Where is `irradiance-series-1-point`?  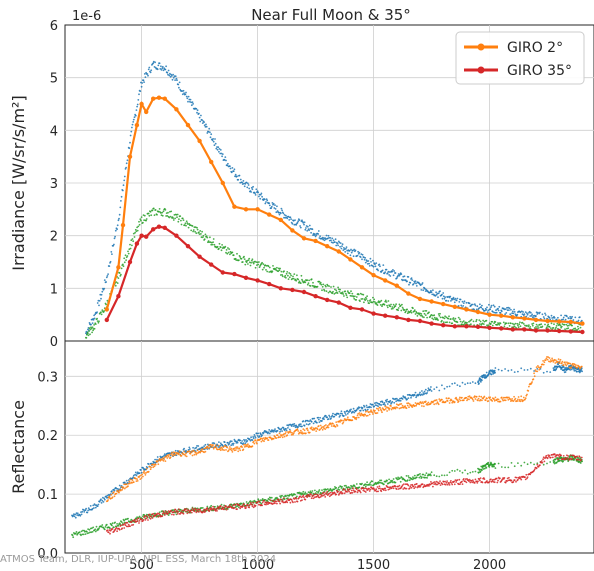
irradiance-series-1-point is located at coordinates (420, 321).